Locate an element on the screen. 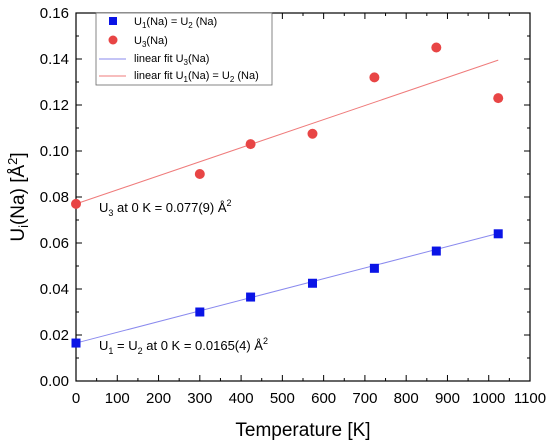  x-tick-label: 600 is located at coordinates (323, 398).